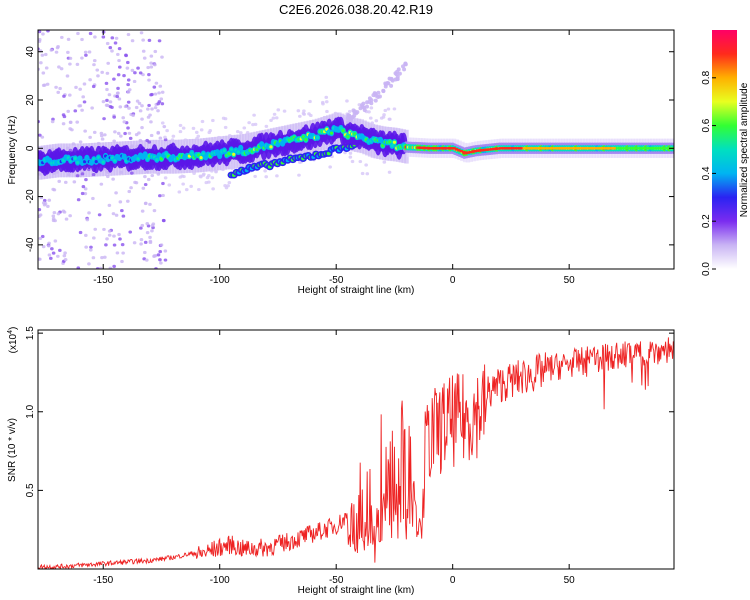  What do you see at coordinates (10, 332) in the screenshot?
I see `snr-multiplier-exp: 4` at bounding box center [10, 332].